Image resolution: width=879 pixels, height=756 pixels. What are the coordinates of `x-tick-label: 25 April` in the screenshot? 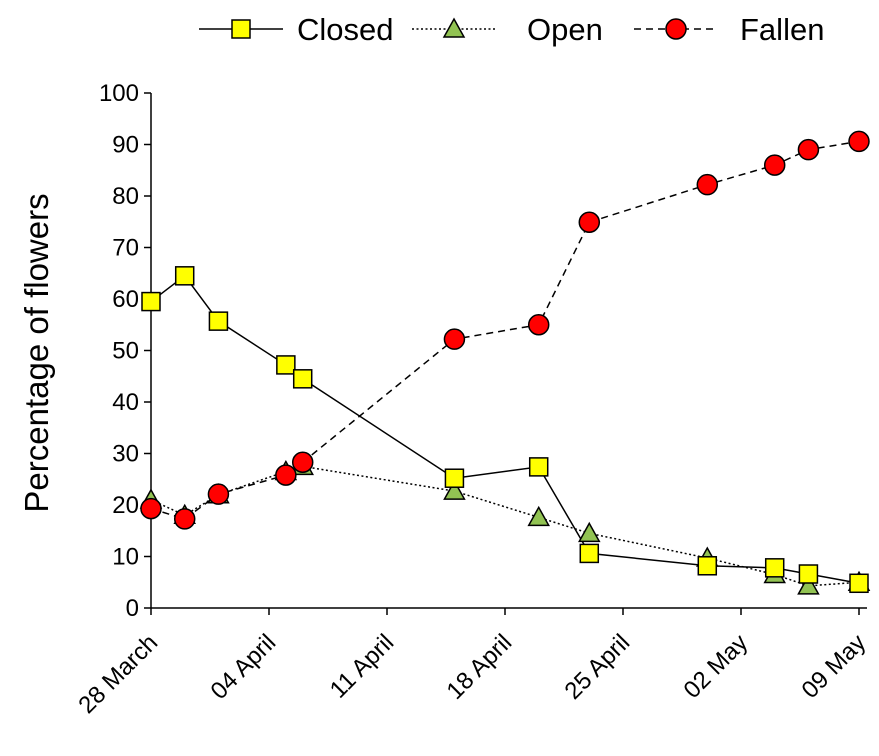 It's located at (598, 667).